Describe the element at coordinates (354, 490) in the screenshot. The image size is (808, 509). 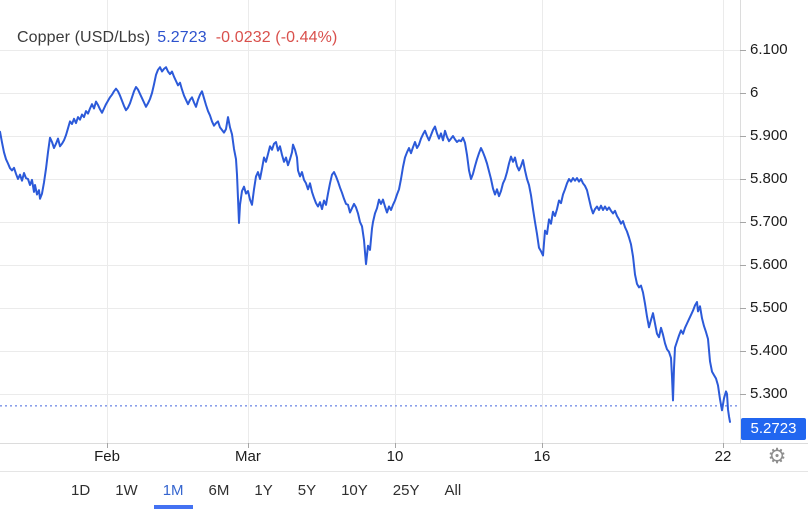
I see `range-tab-10y: 10Y` at that location.